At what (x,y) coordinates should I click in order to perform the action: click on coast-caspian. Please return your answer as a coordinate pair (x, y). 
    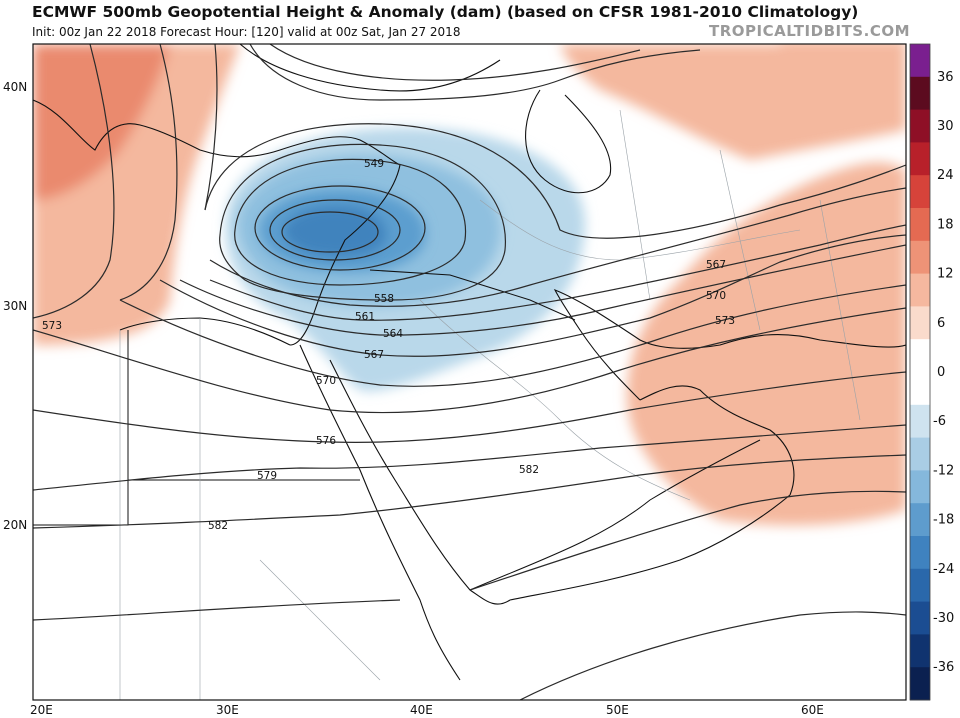
    Looking at the image, I should click on (568, 141).